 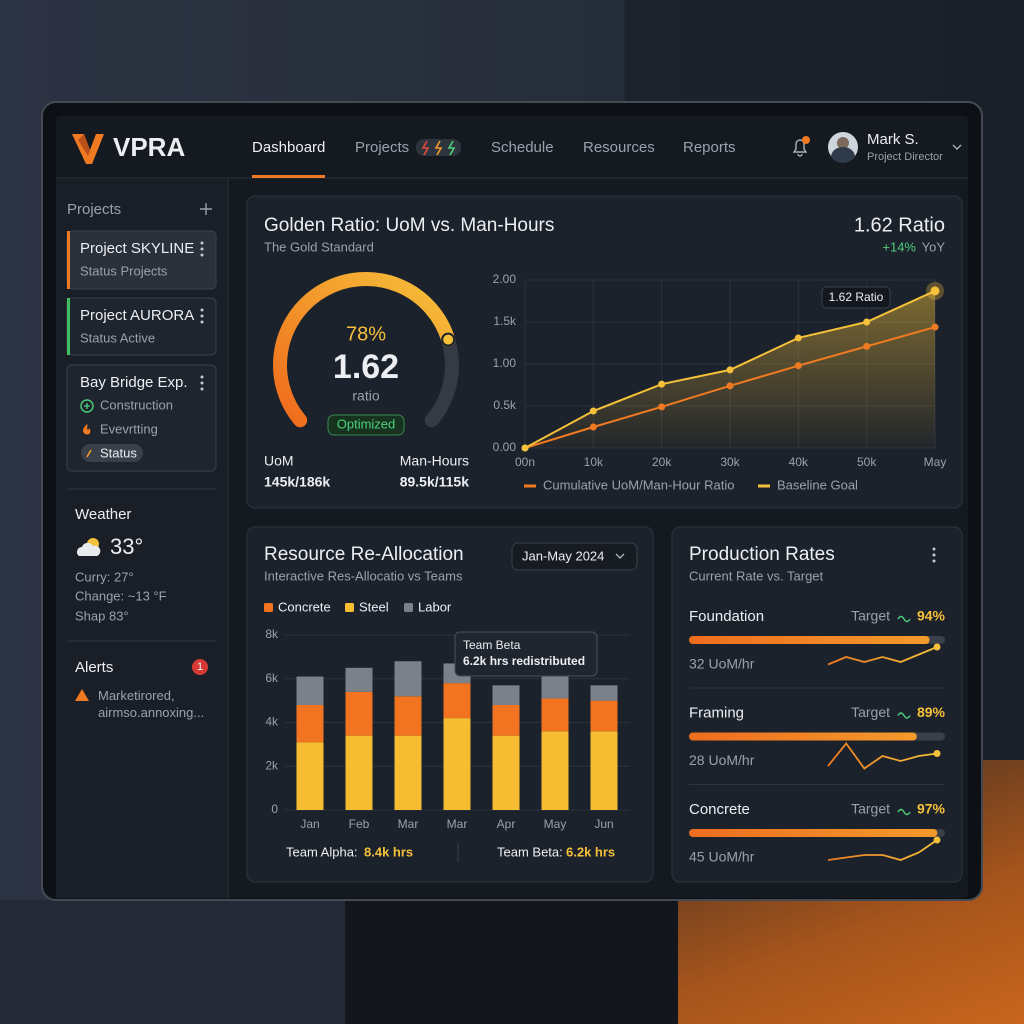 I want to click on alerts-title: Alerts, so click(x=94, y=667).